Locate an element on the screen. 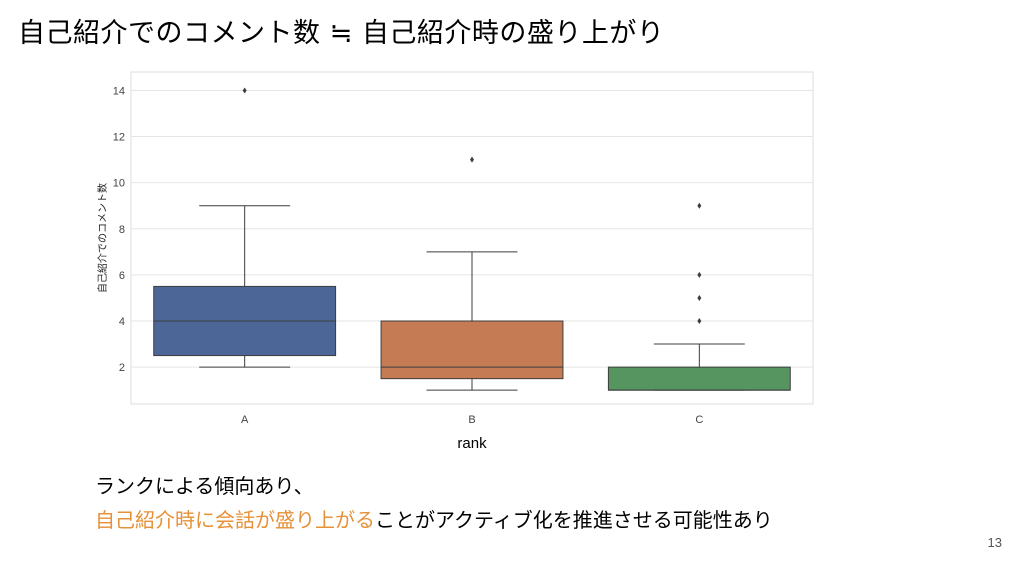 Image resolution: width=1024 pixels, height=576 pixels. y-tick-label: 14 is located at coordinates (119, 91).